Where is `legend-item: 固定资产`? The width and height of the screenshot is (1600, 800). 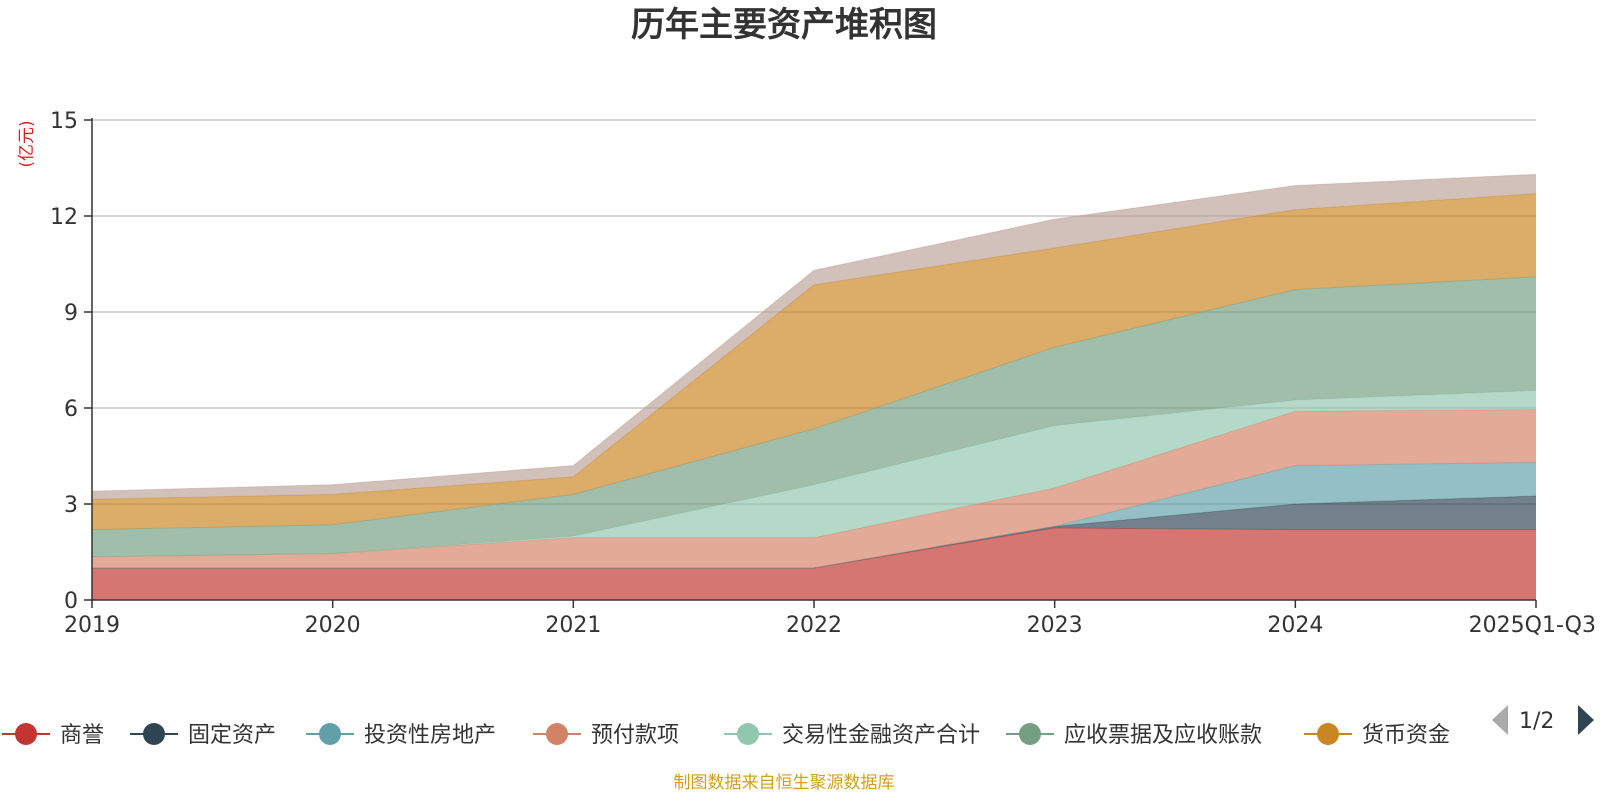
legend-item: 固定资产 is located at coordinates (203, 735).